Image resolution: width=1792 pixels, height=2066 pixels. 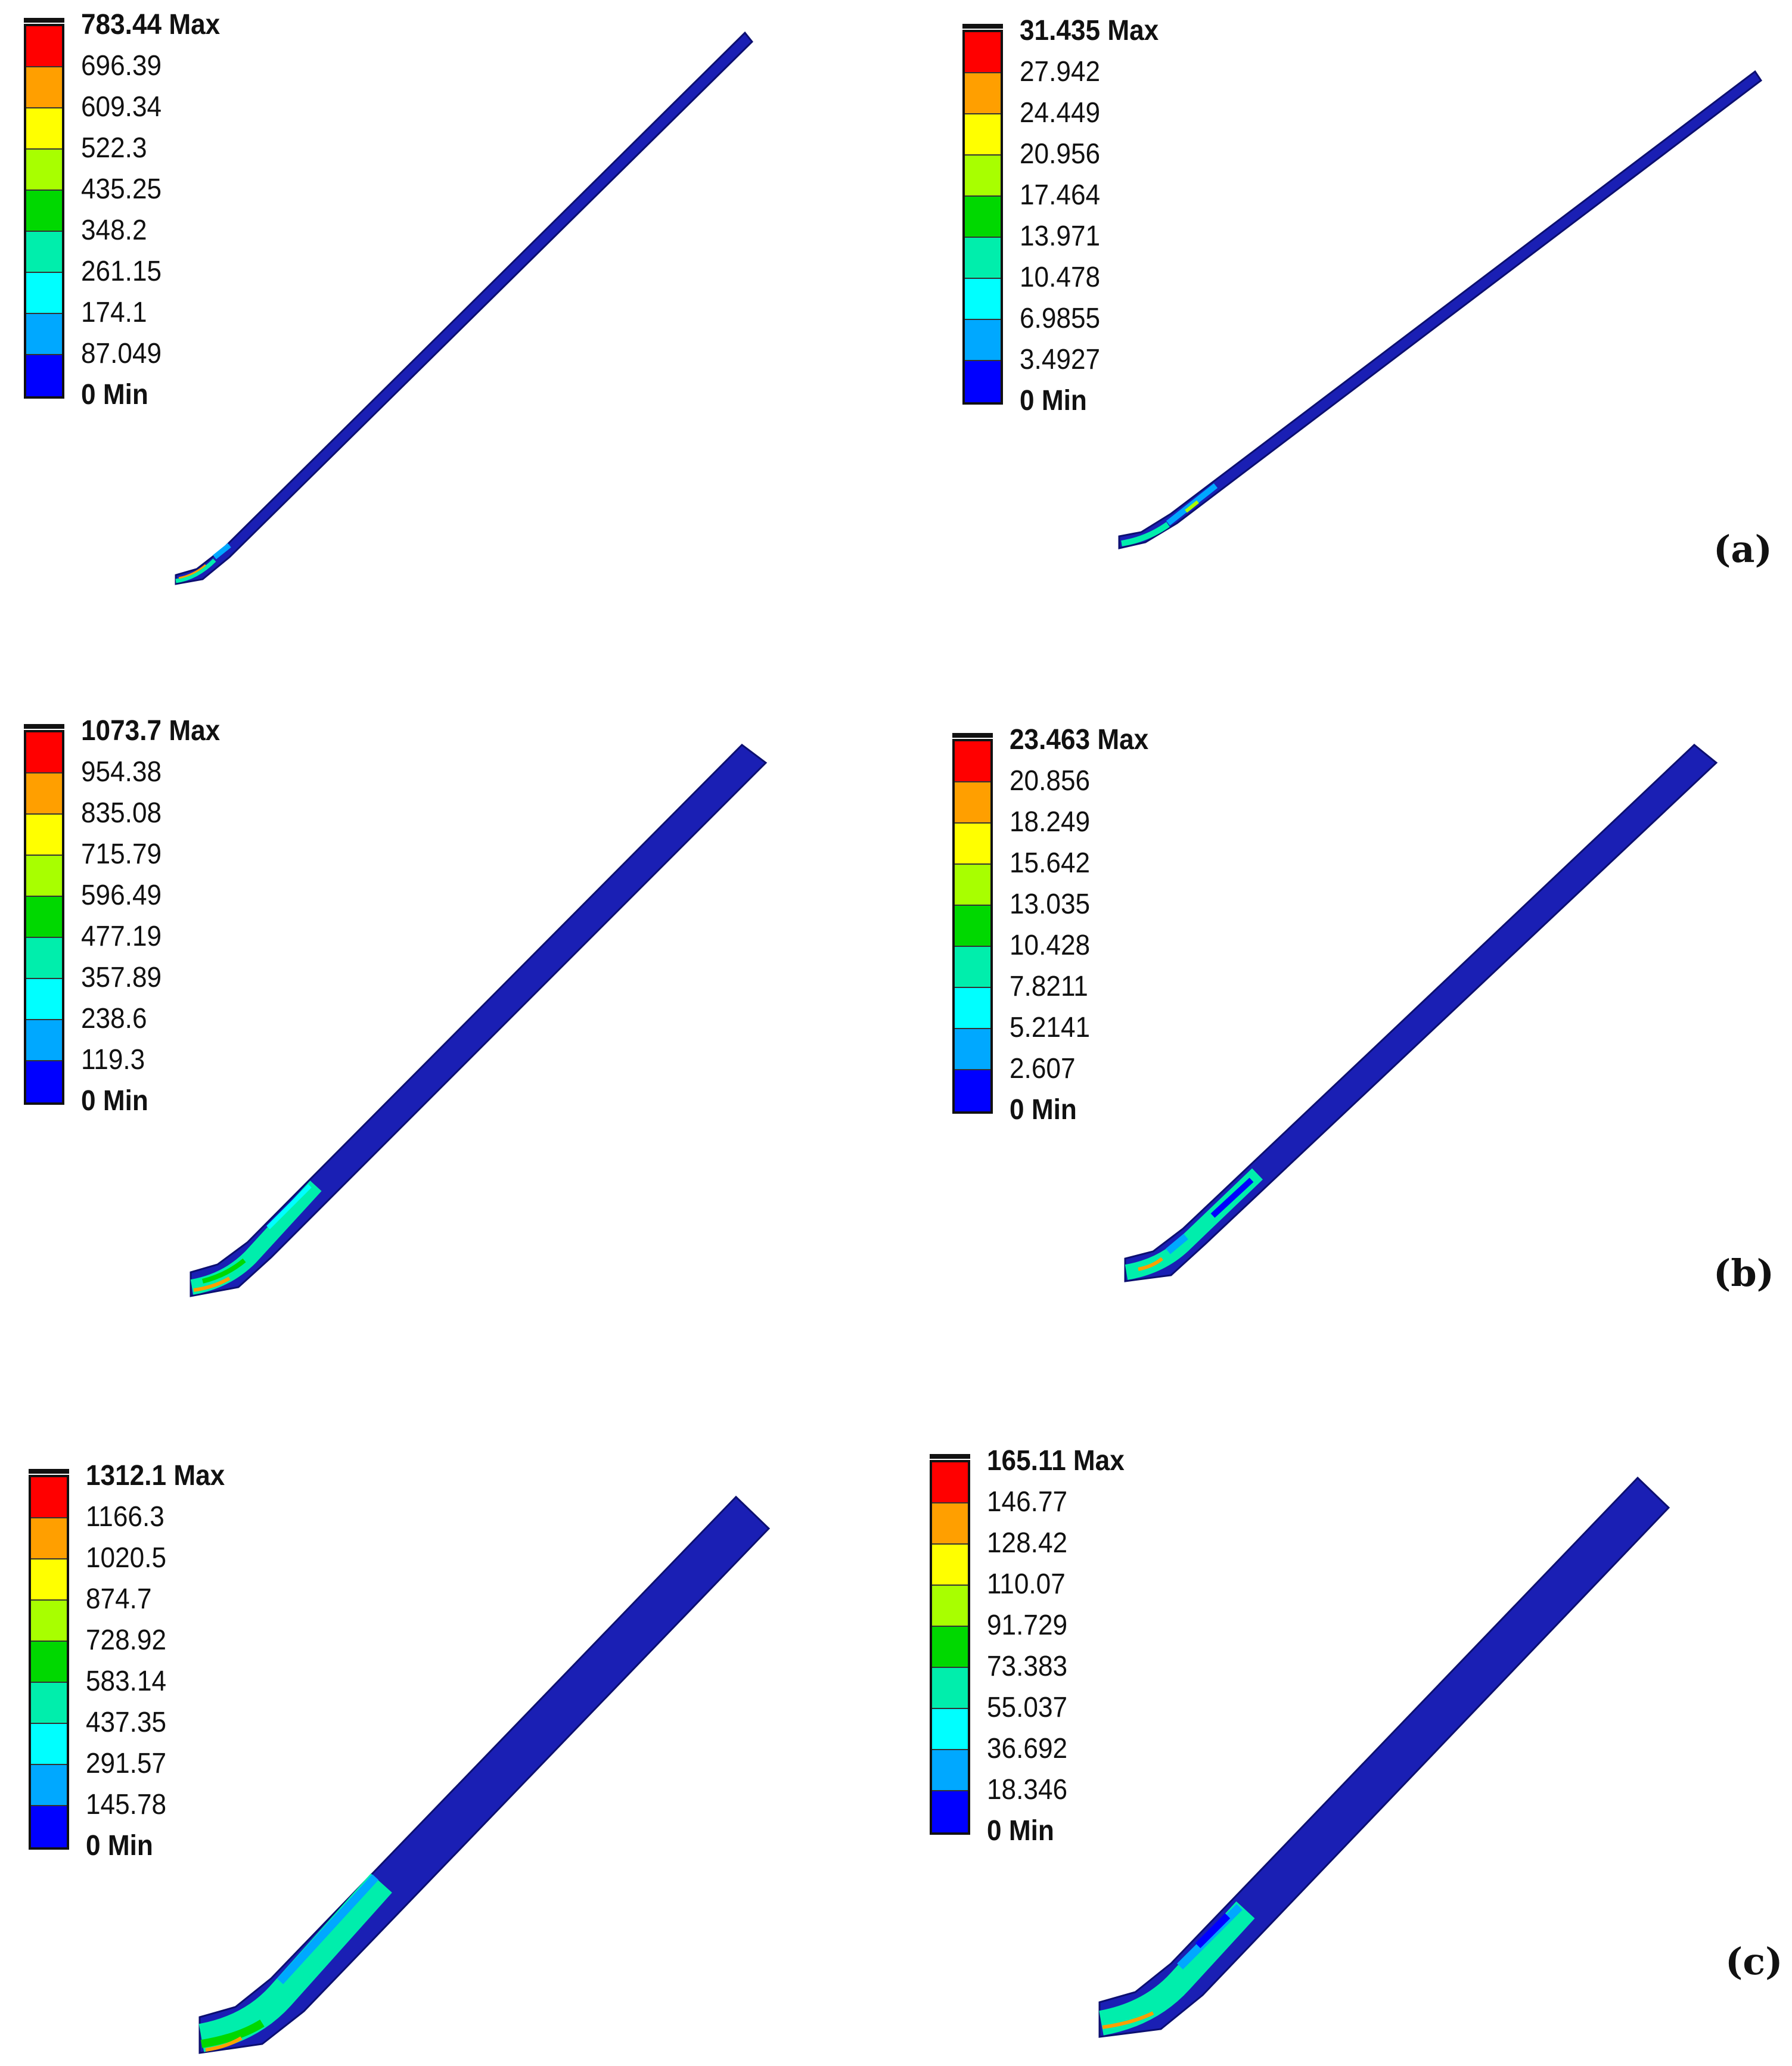 I want to click on legend-tick-label: 20.856, so click(x=1050, y=781).